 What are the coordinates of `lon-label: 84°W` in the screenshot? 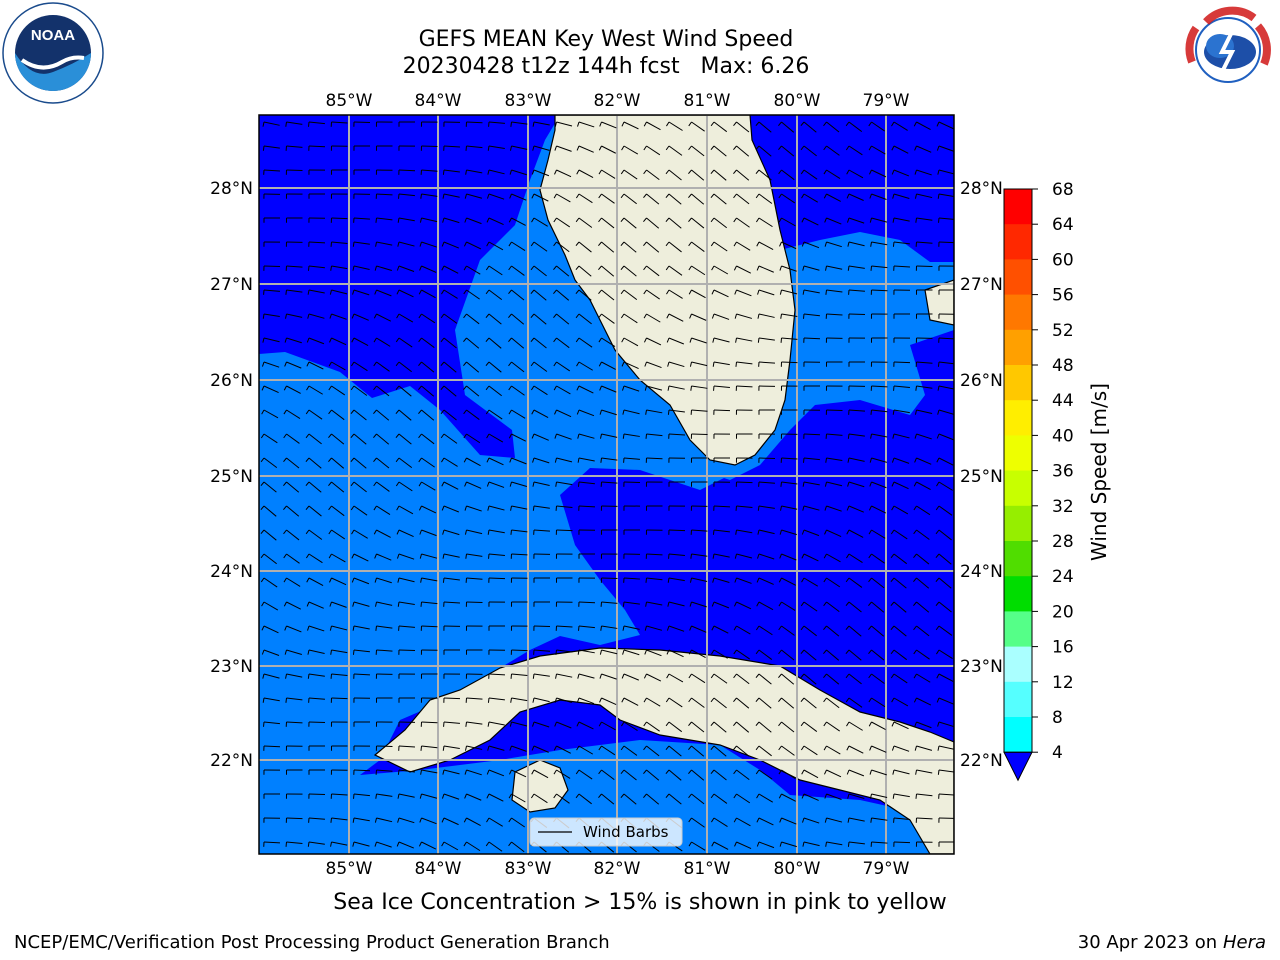 It's located at (438, 869).